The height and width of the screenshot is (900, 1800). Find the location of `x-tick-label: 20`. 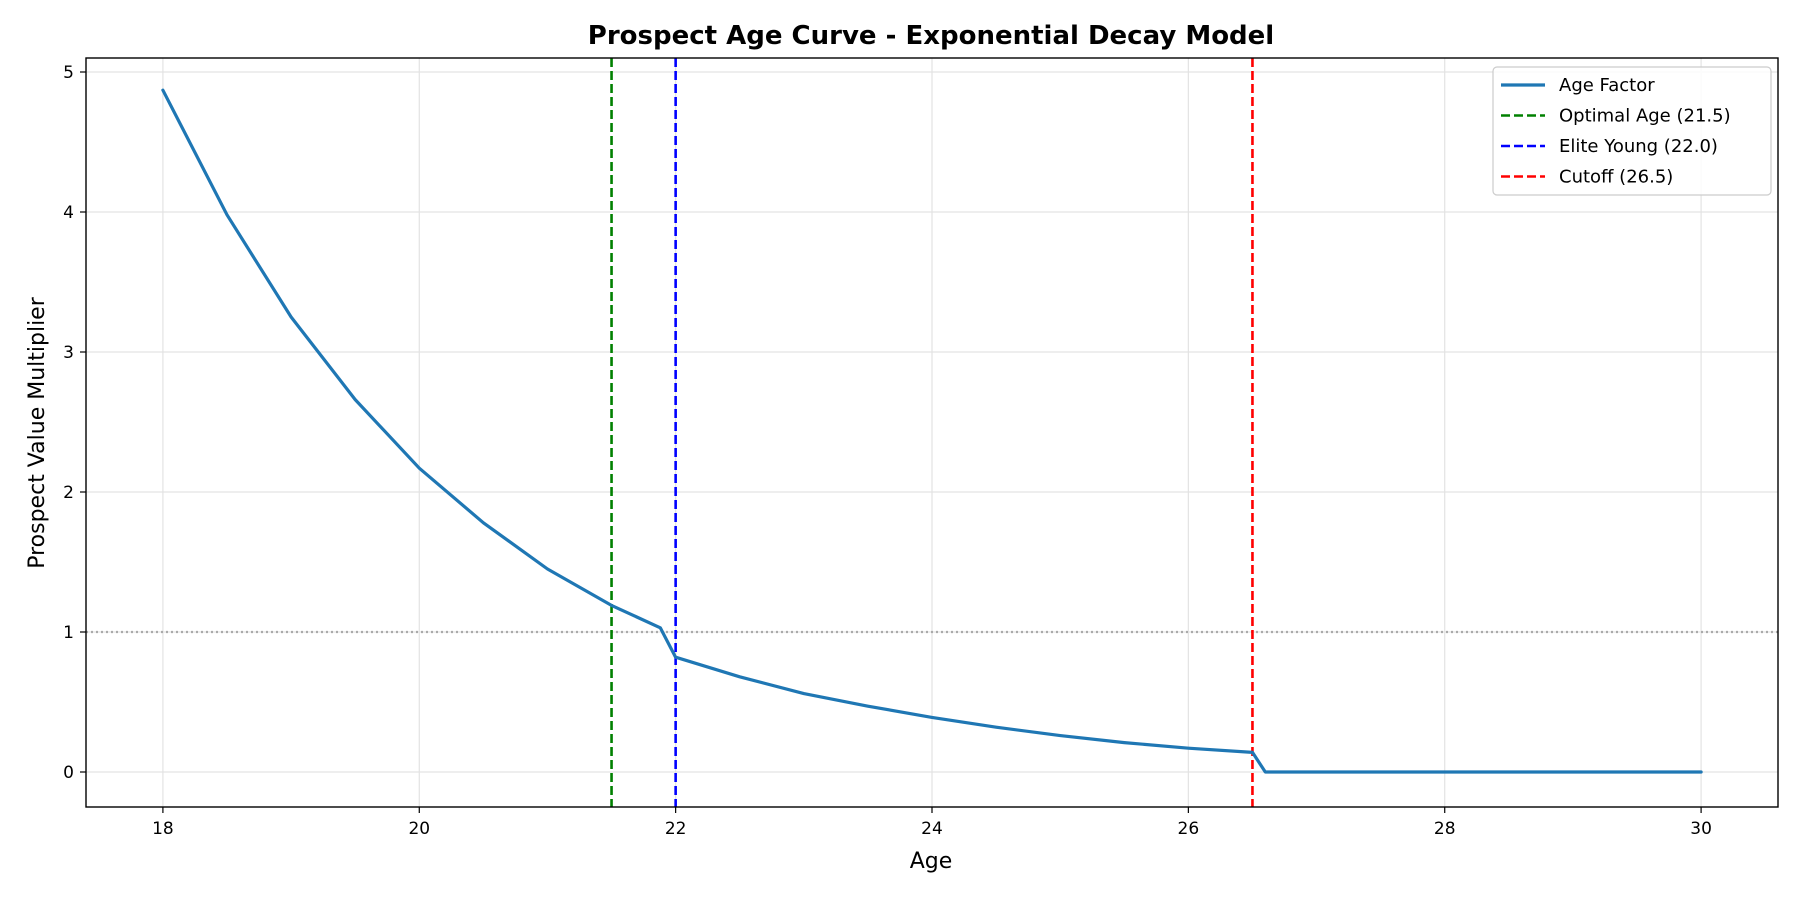

x-tick-label: 20 is located at coordinates (419, 829).